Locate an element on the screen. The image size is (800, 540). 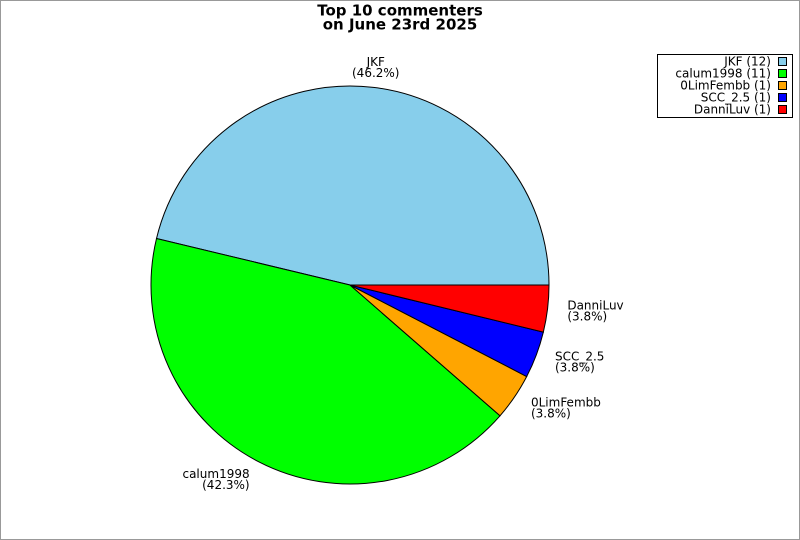
legend-label: 0LimFembb (1) is located at coordinates (725, 86).